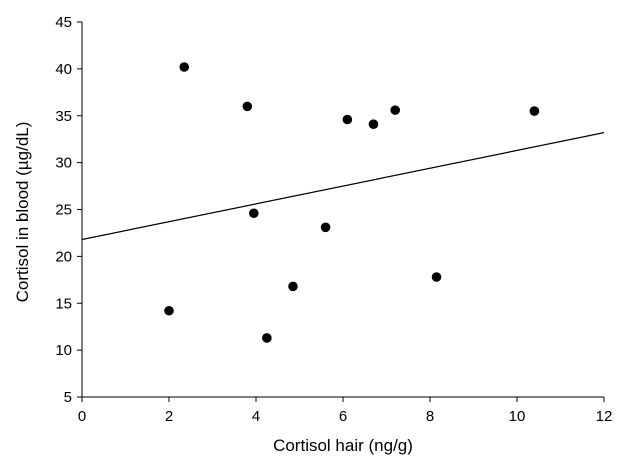 This screenshot has width=626, height=459. Describe the element at coordinates (63, 303) in the screenshot. I see `y-tick-label: 15` at that location.